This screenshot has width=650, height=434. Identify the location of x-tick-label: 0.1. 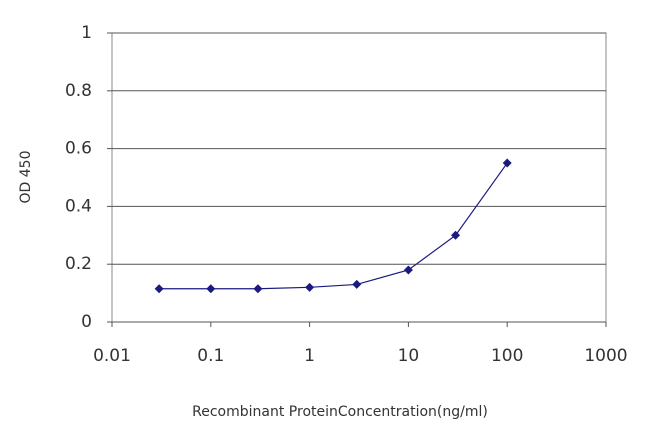
(210, 356).